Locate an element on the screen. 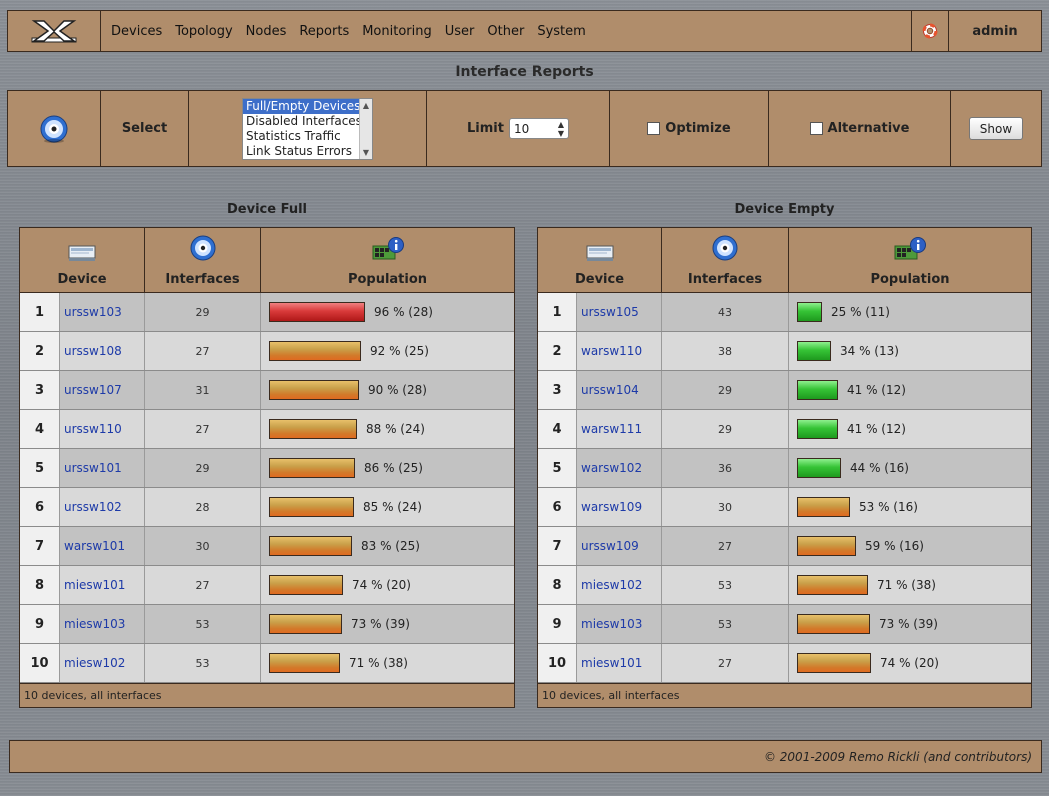 This screenshot has height=796, width=1049. alternative-label: Alternative is located at coordinates (868, 128).